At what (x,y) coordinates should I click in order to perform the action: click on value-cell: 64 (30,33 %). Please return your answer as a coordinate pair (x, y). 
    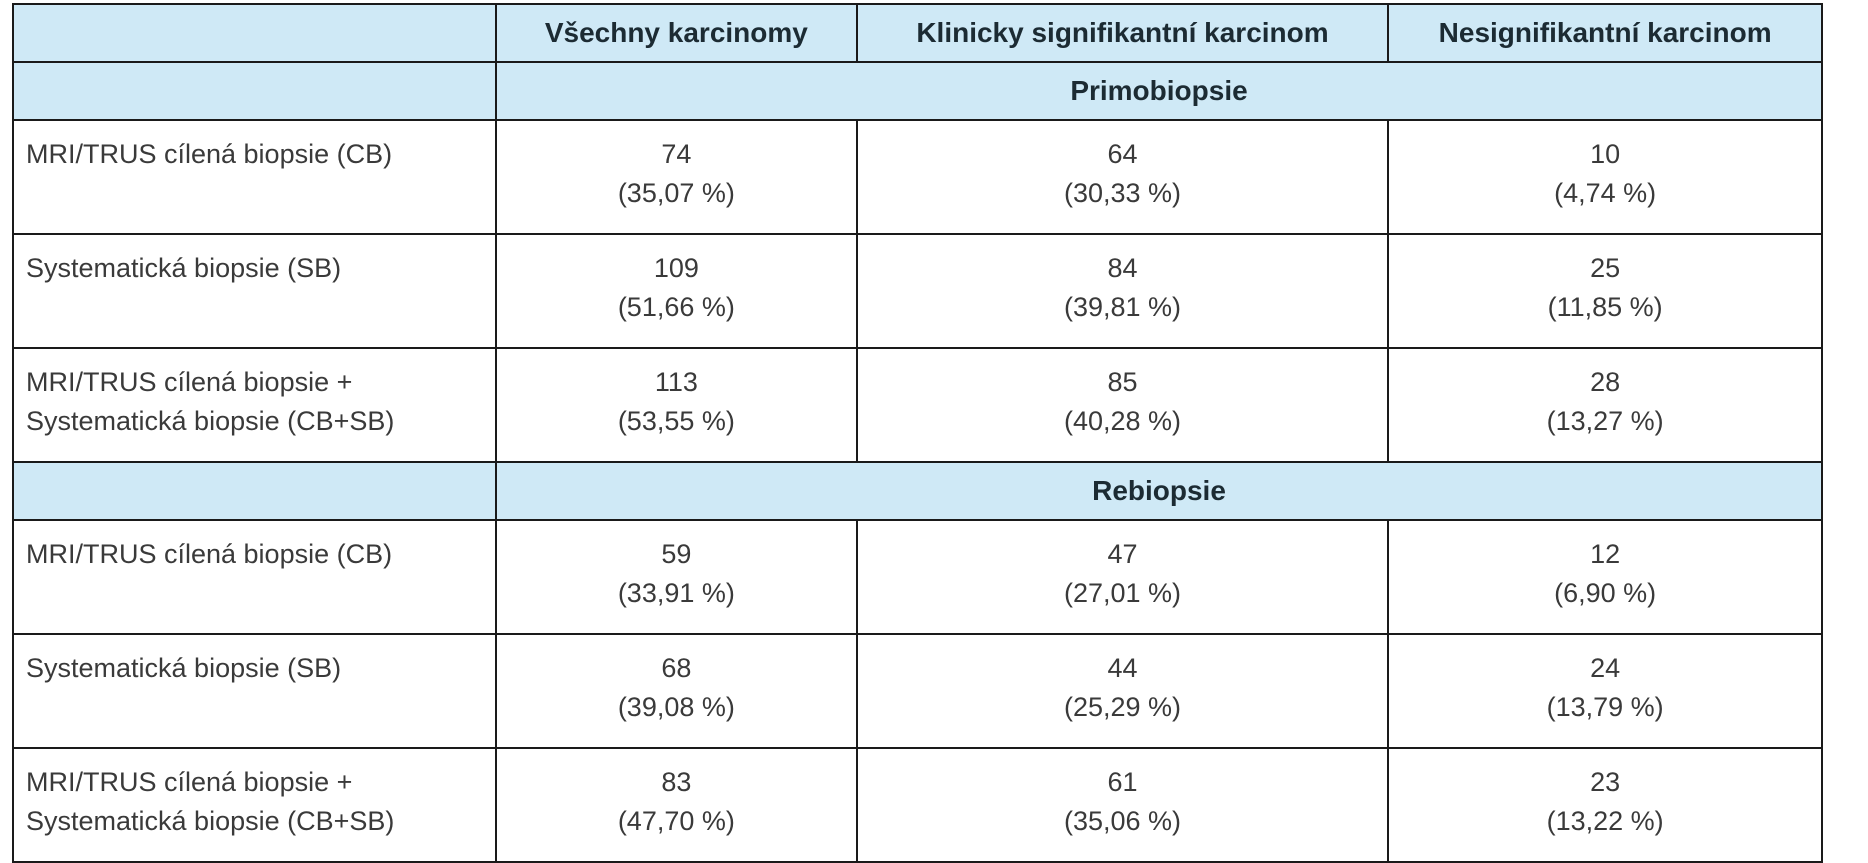
    Looking at the image, I should click on (1122, 177).